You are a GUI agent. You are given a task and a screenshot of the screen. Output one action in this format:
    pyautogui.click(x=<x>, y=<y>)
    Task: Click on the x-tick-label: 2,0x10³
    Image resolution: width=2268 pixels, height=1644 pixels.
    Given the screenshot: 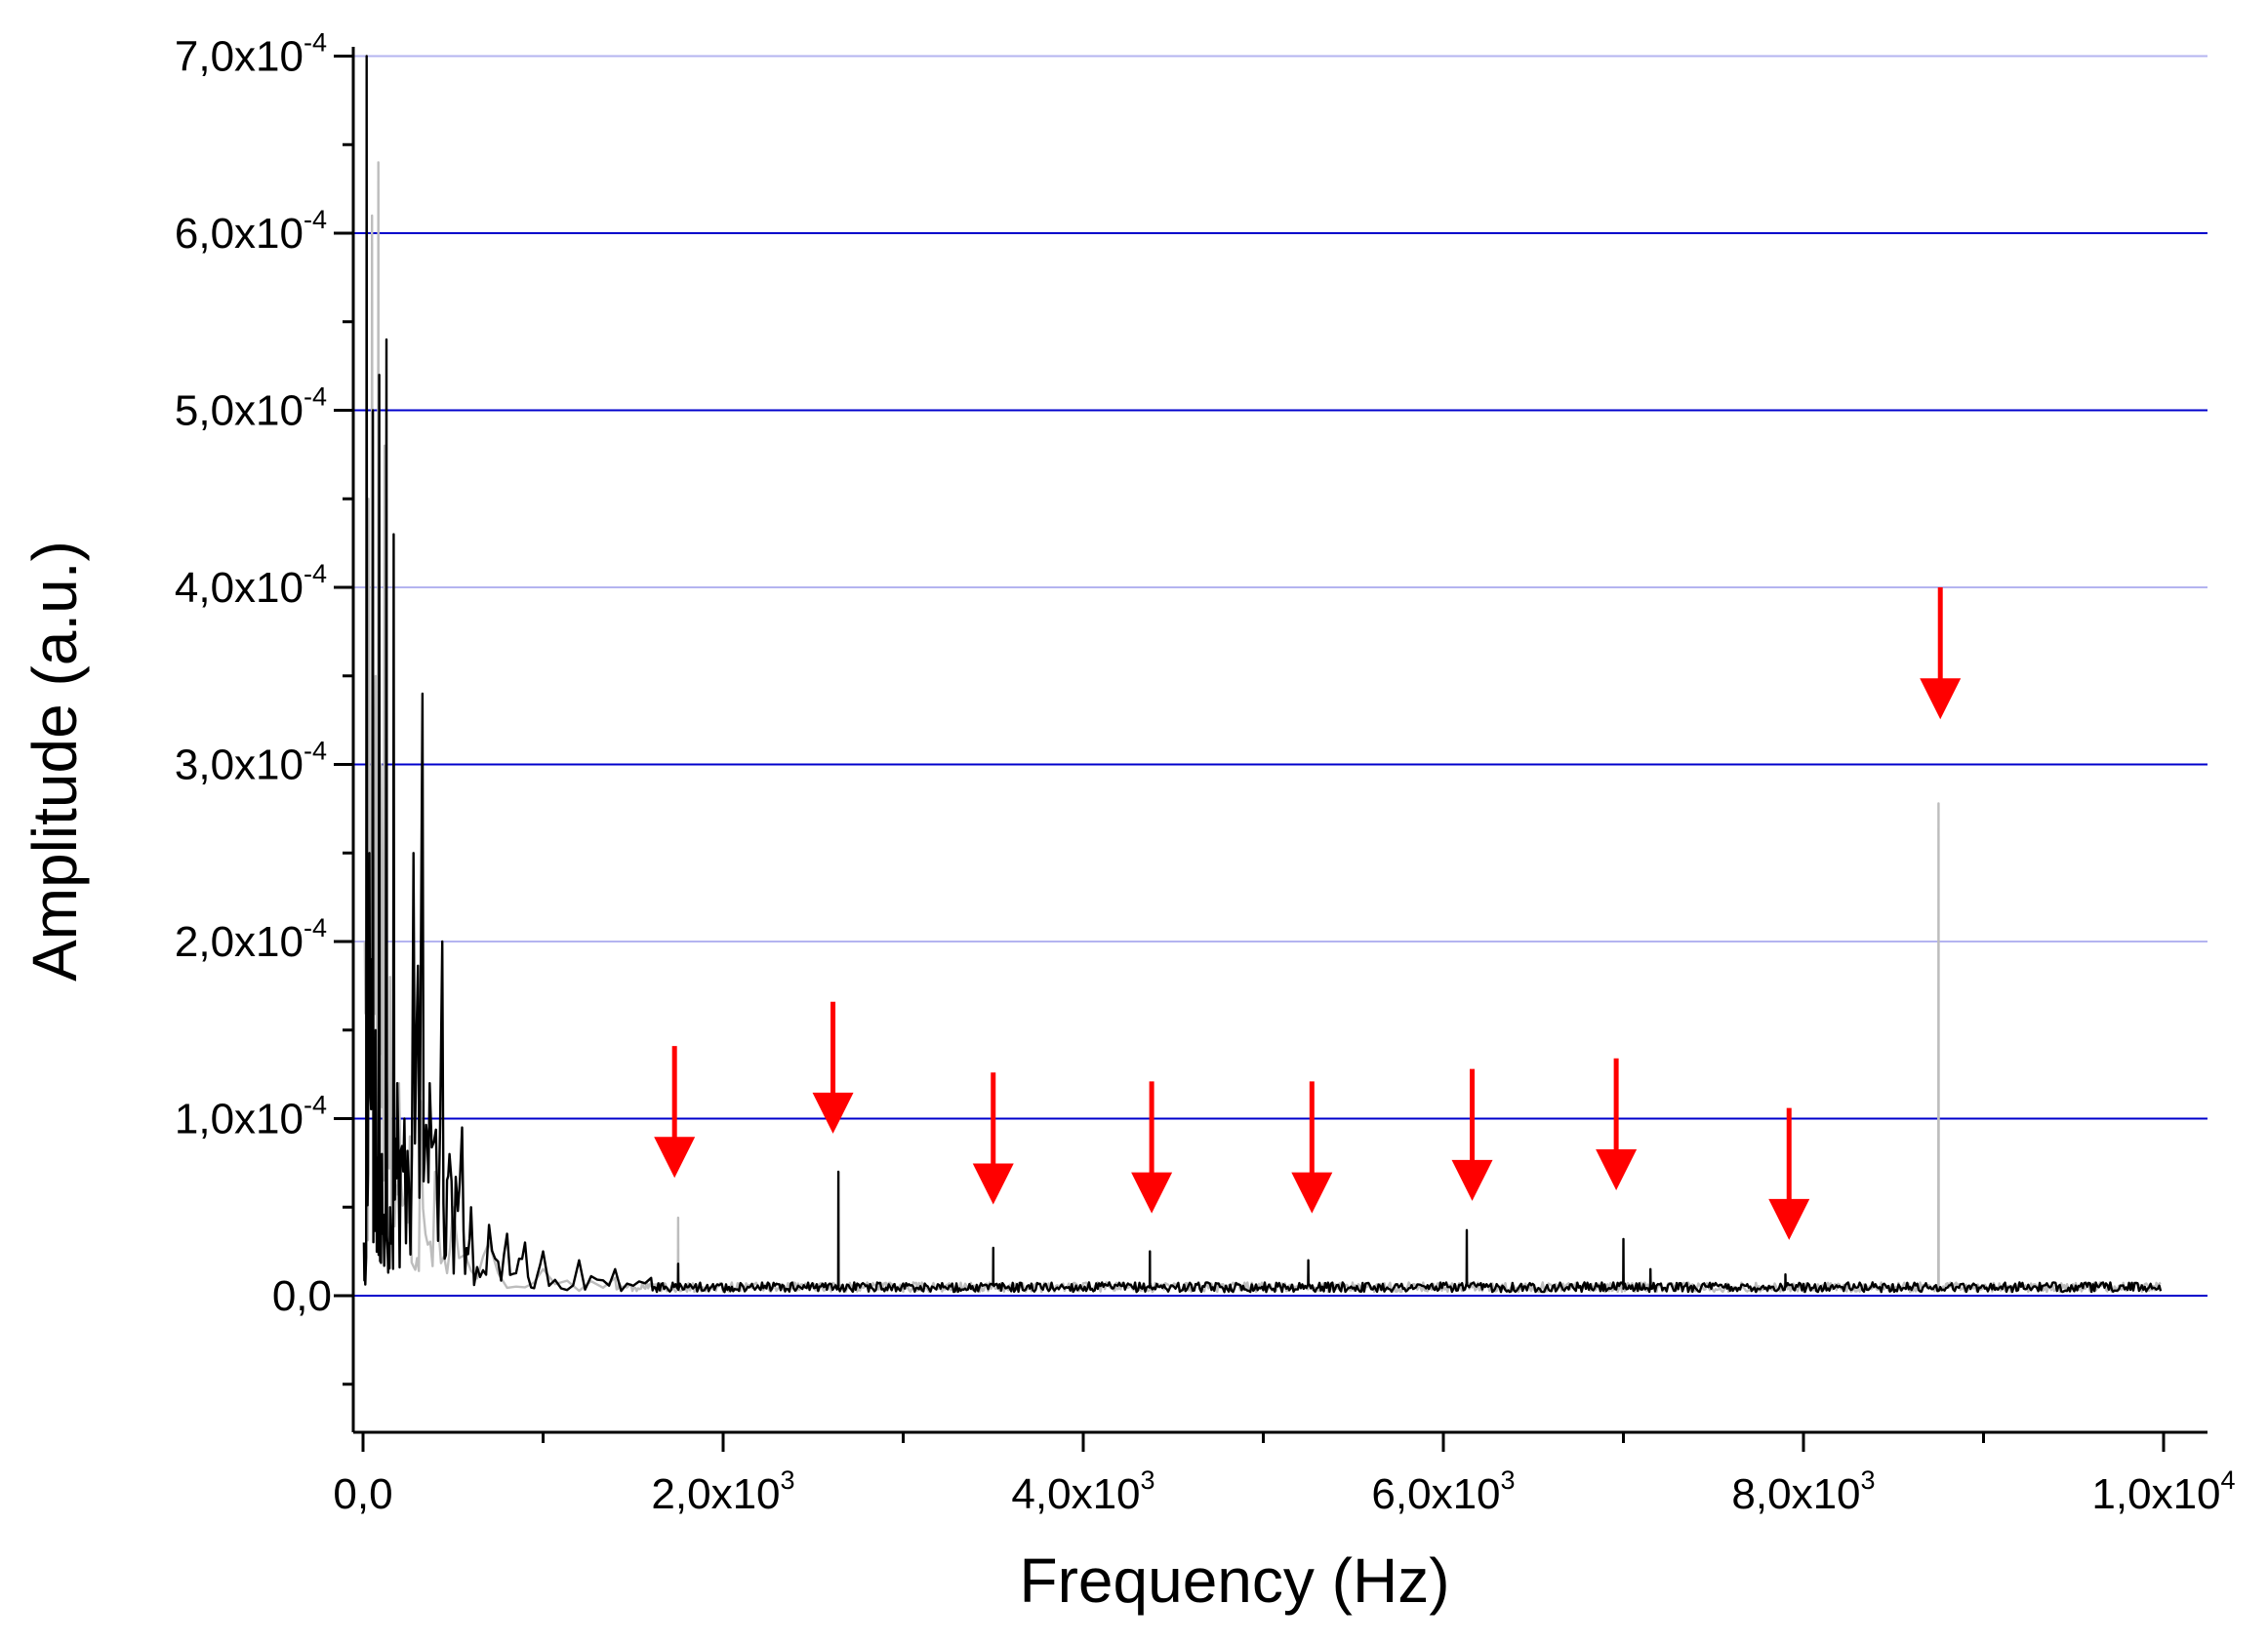 What is the action you would take?
    pyautogui.click(x=723, y=1491)
    